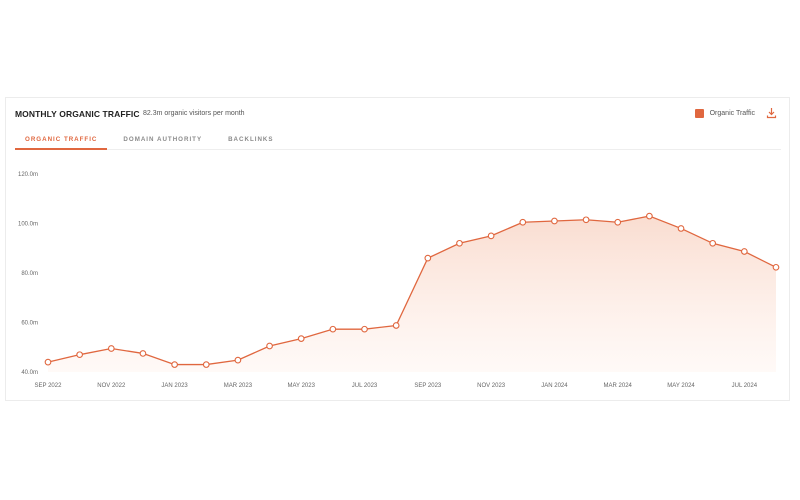 This screenshot has width=800, height=500. What do you see at coordinates (28, 175) in the screenshot?
I see `y-tick-label: 120.0m` at bounding box center [28, 175].